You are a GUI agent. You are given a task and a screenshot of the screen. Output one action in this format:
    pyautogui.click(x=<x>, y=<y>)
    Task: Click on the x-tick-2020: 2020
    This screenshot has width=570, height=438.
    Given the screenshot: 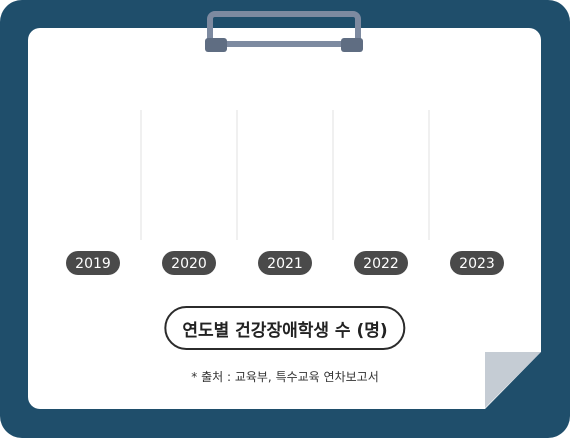 What is the action you would take?
    pyautogui.click(x=189, y=263)
    